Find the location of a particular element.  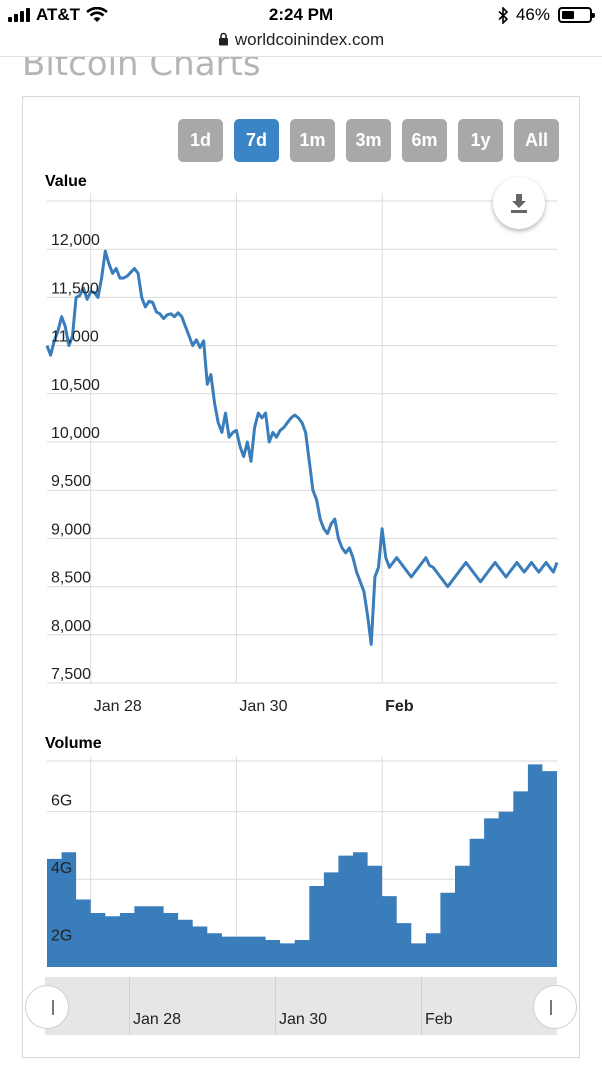

x-tick-label: Jan 30 is located at coordinates (263, 706).